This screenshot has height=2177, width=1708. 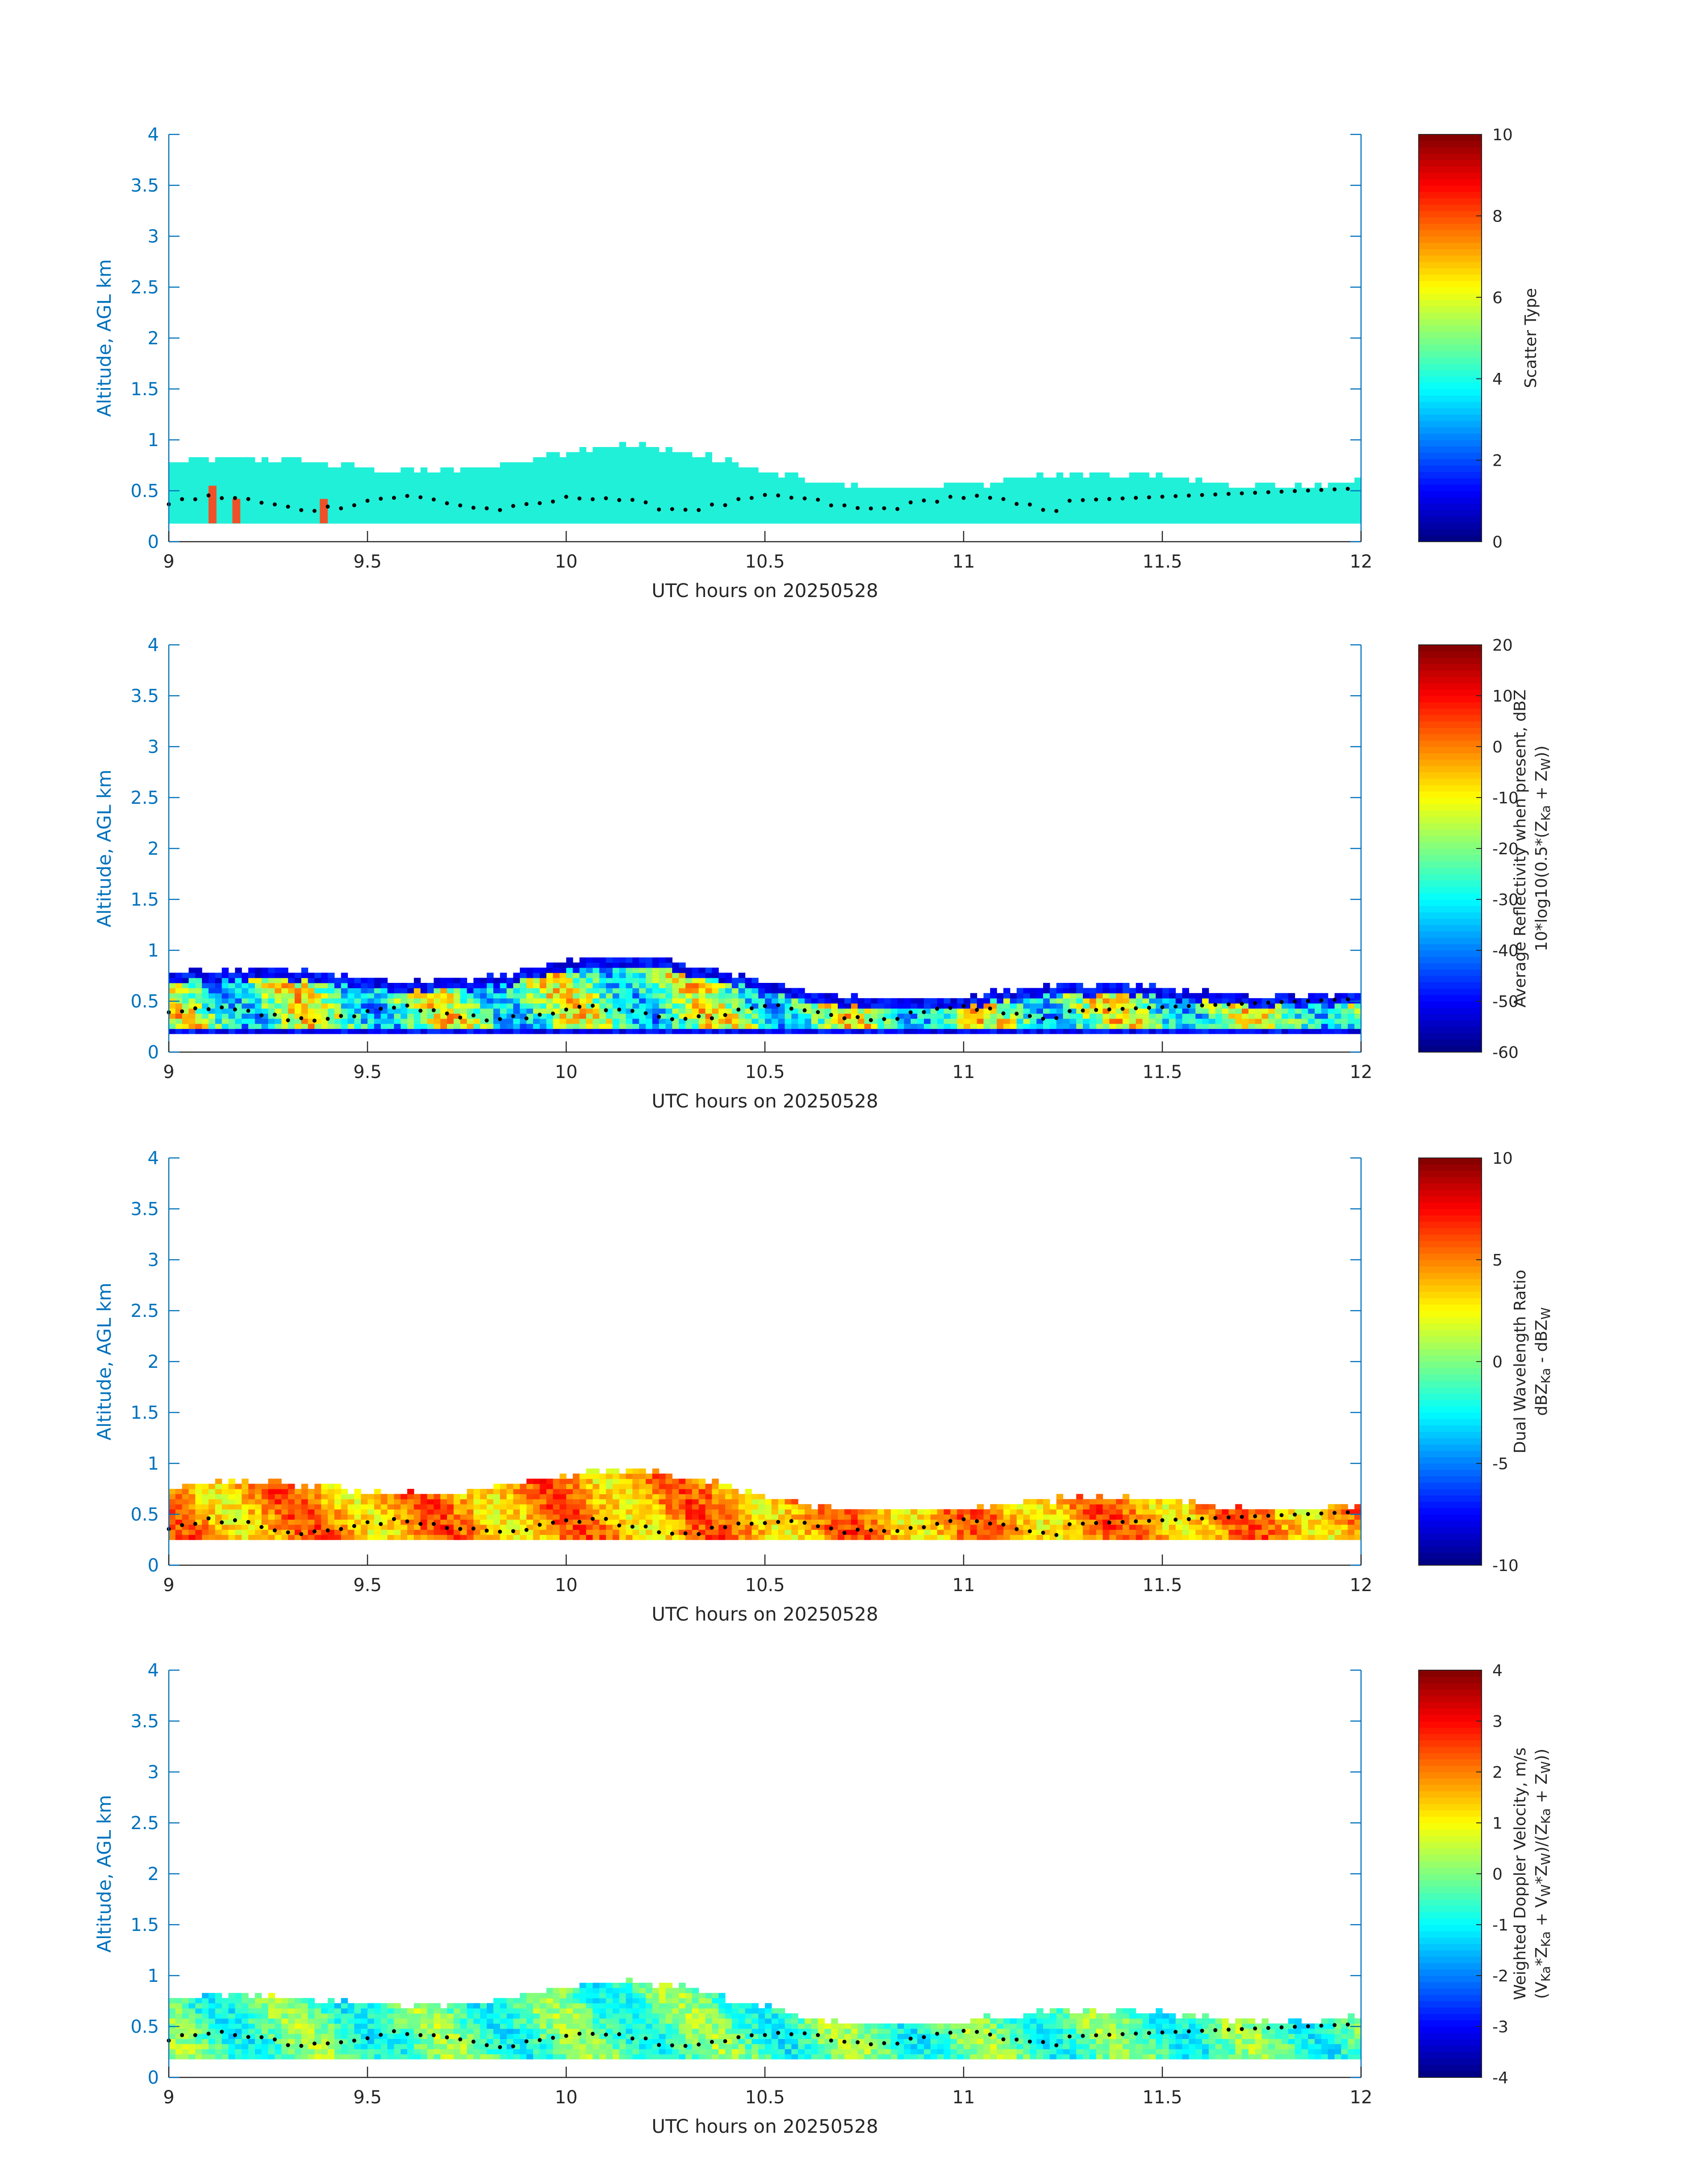 I want to click on colorbar-label: Average Reflectivity when present, dBZ, so click(x=1520, y=848).